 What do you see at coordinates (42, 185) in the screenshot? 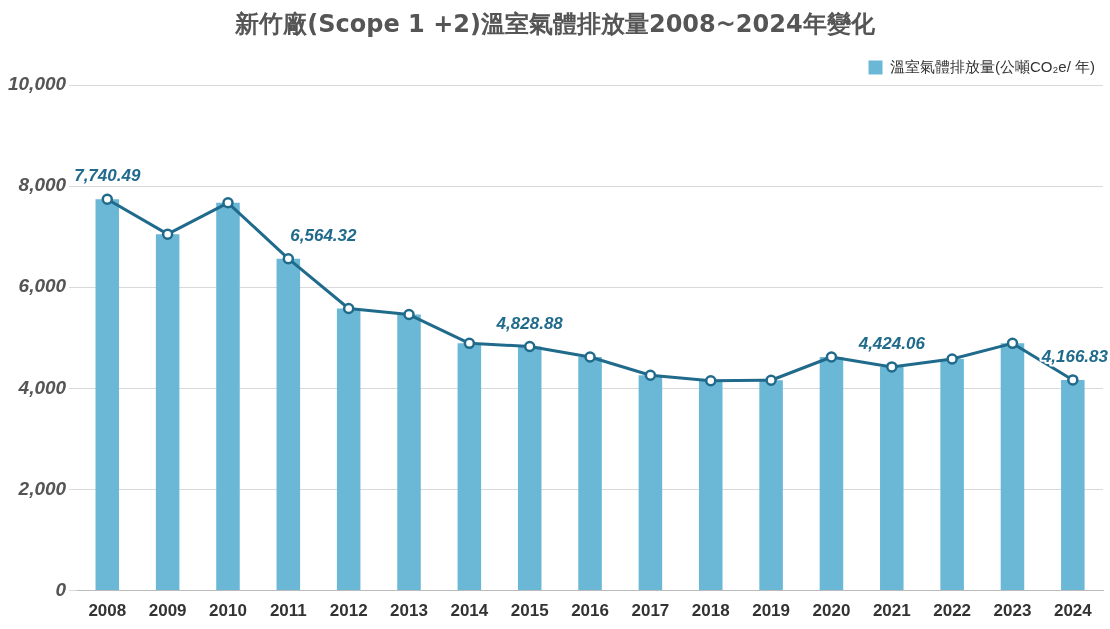
I see `y-tick-label: 8,000` at bounding box center [42, 185].